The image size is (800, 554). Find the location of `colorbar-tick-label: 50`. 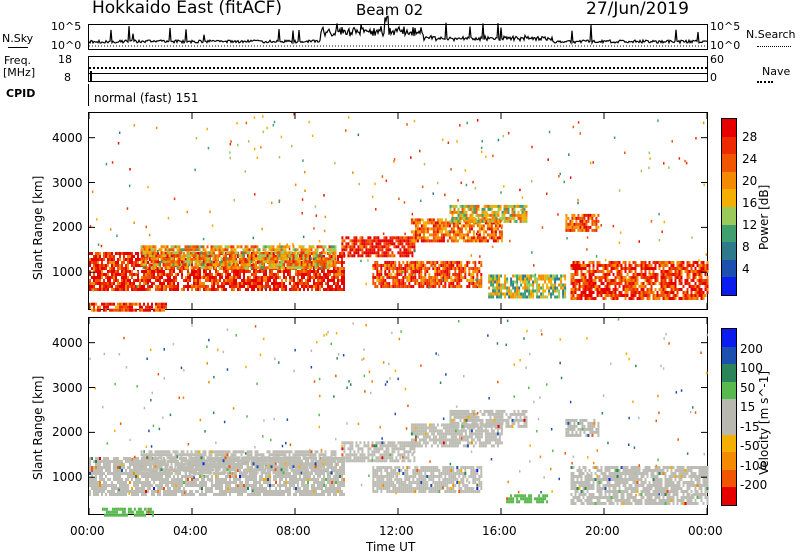

colorbar-tick-label: 50 is located at coordinates (748, 387).